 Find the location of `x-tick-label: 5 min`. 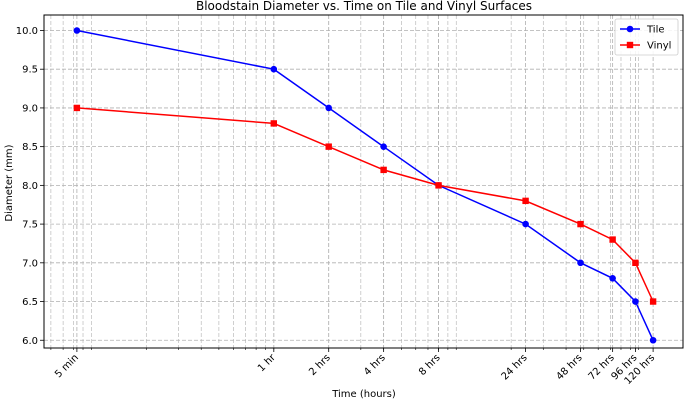

x-tick-label: 5 min is located at coordinates (67, 366).